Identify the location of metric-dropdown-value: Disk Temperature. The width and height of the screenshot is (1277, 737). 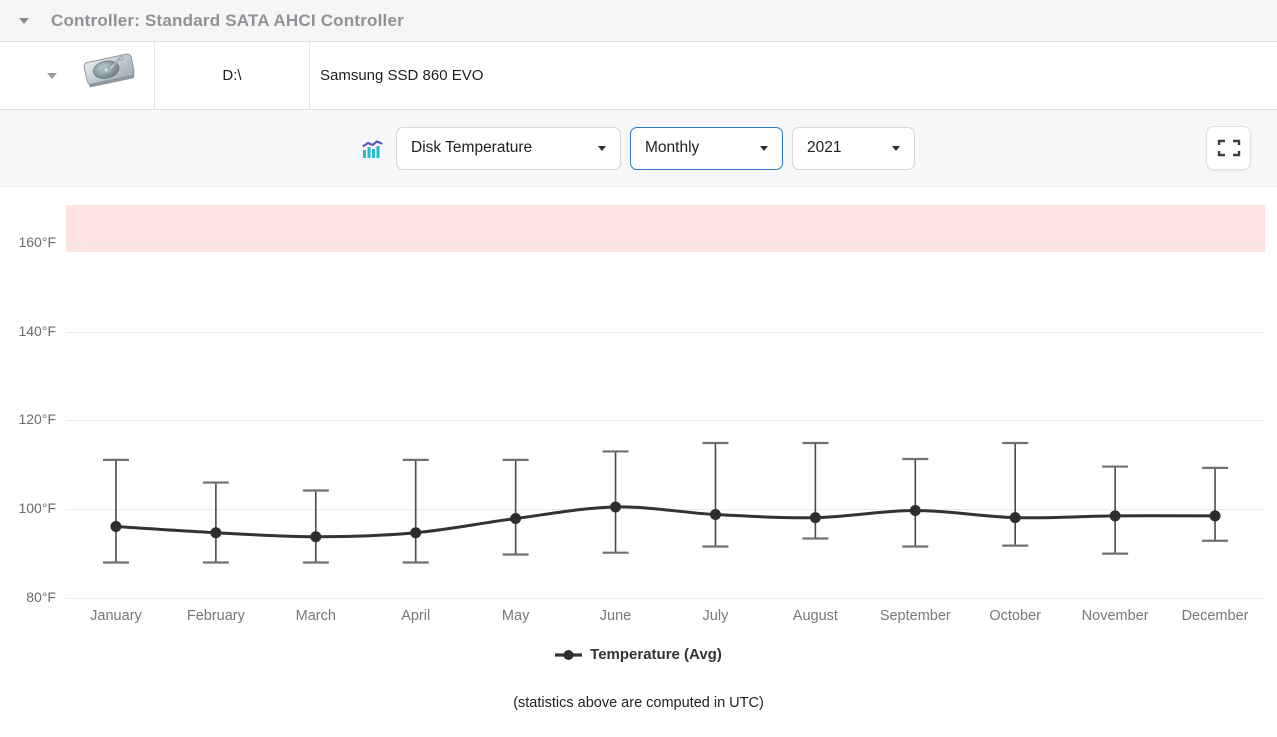
(472, 147).